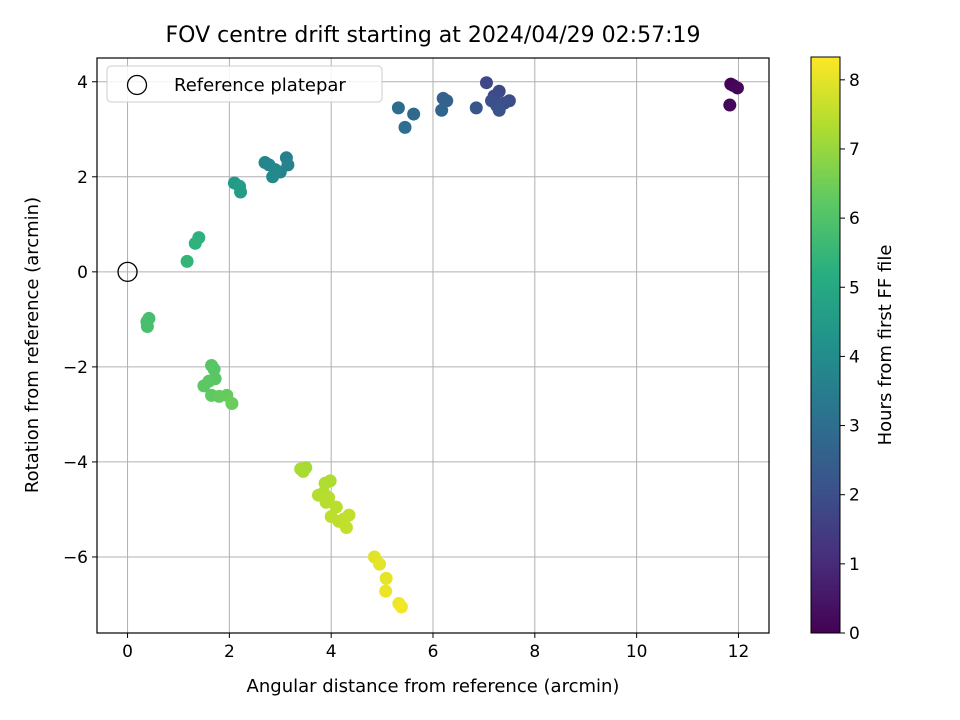 The image size is (960, 720). What do you see at coordinates (854, 427) in the screenshot?
I see `colorbar-tick-label: 3` at bounding box center [854, 427].